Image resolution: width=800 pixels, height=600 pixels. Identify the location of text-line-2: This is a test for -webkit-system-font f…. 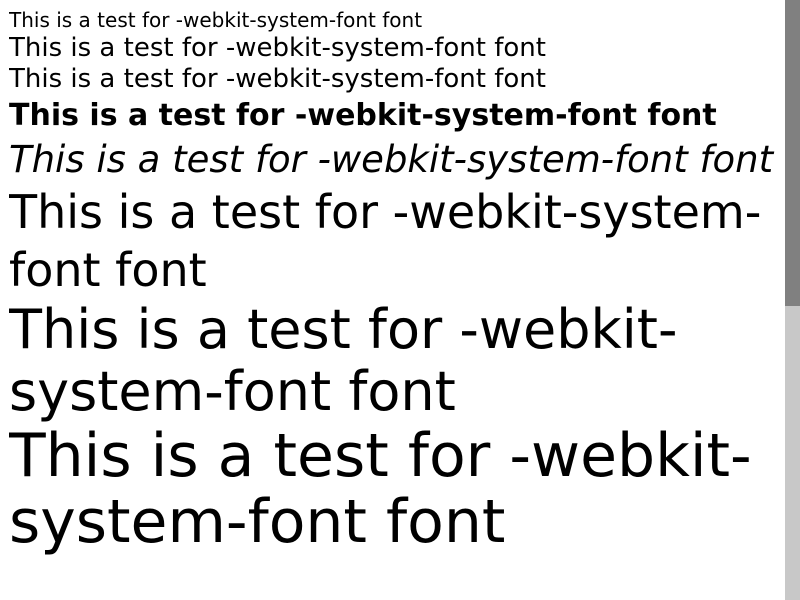
(277, 48).